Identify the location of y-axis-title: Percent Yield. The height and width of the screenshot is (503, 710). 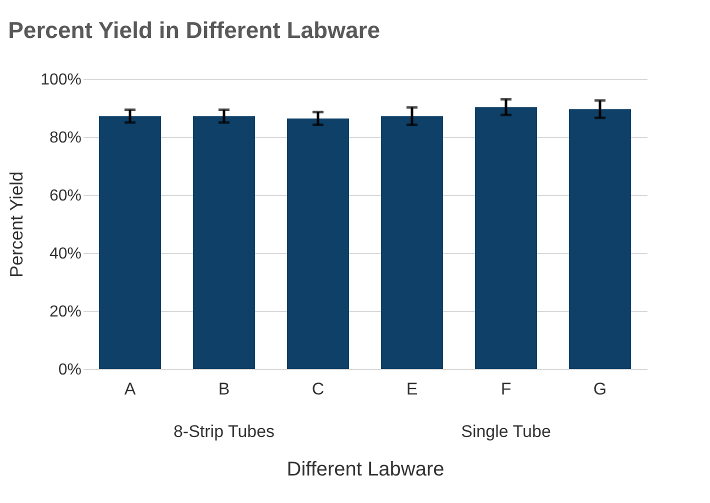
(16, 224).